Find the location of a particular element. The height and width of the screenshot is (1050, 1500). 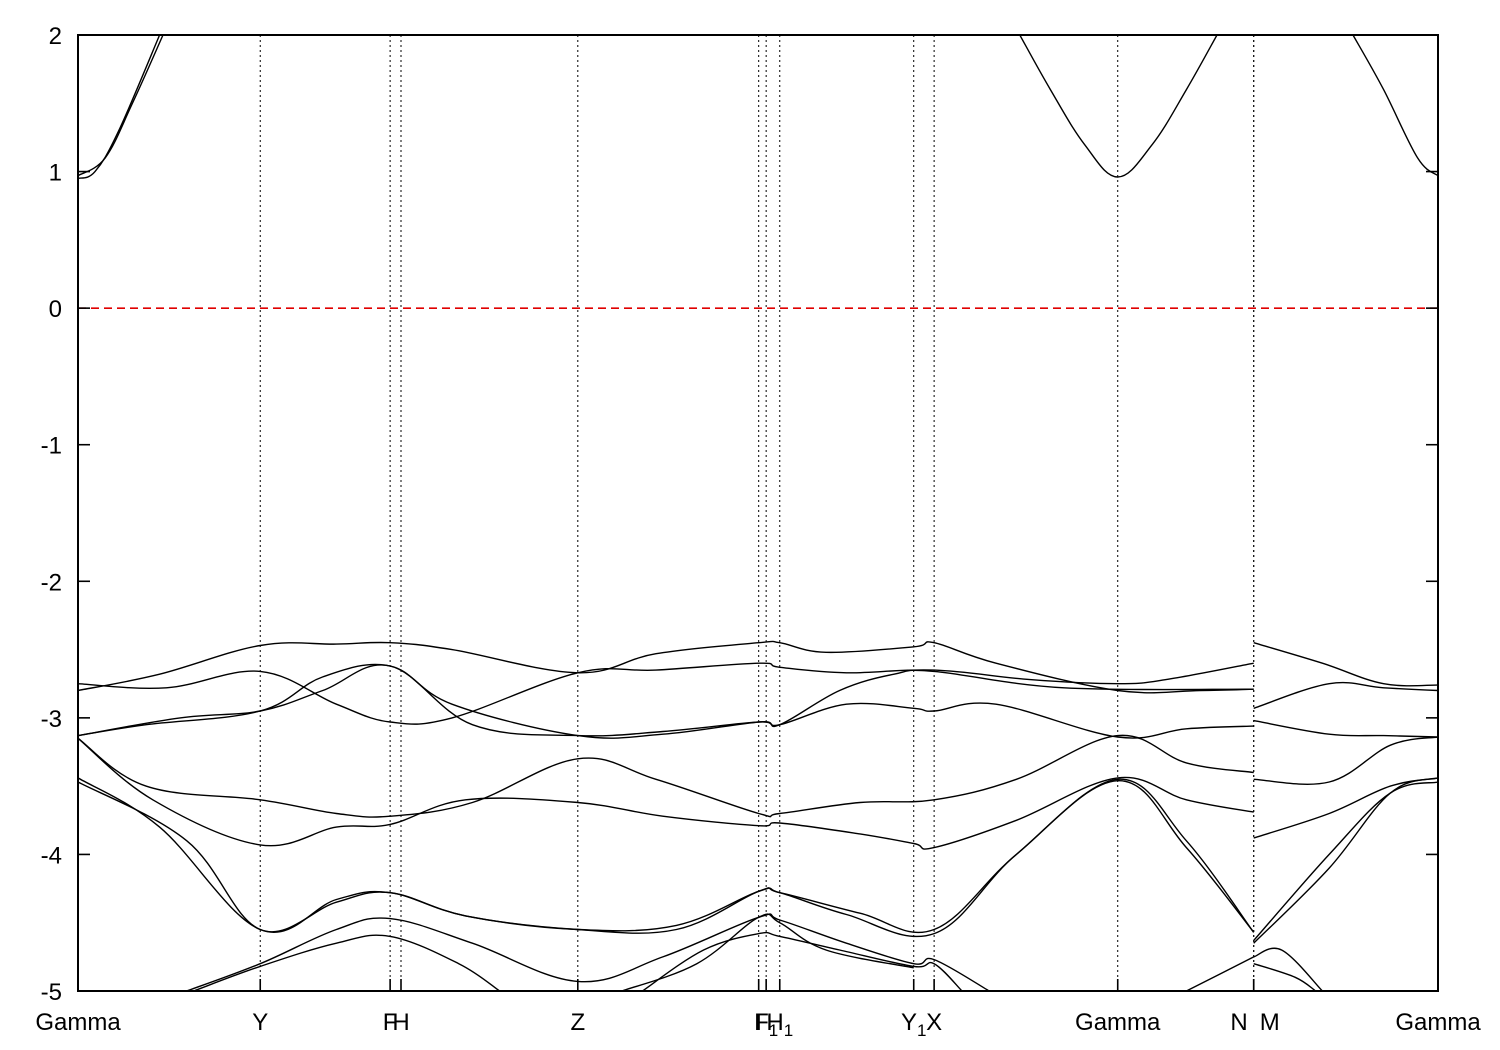

ytick-label--2: -2 is located at coordinates (51, 582).